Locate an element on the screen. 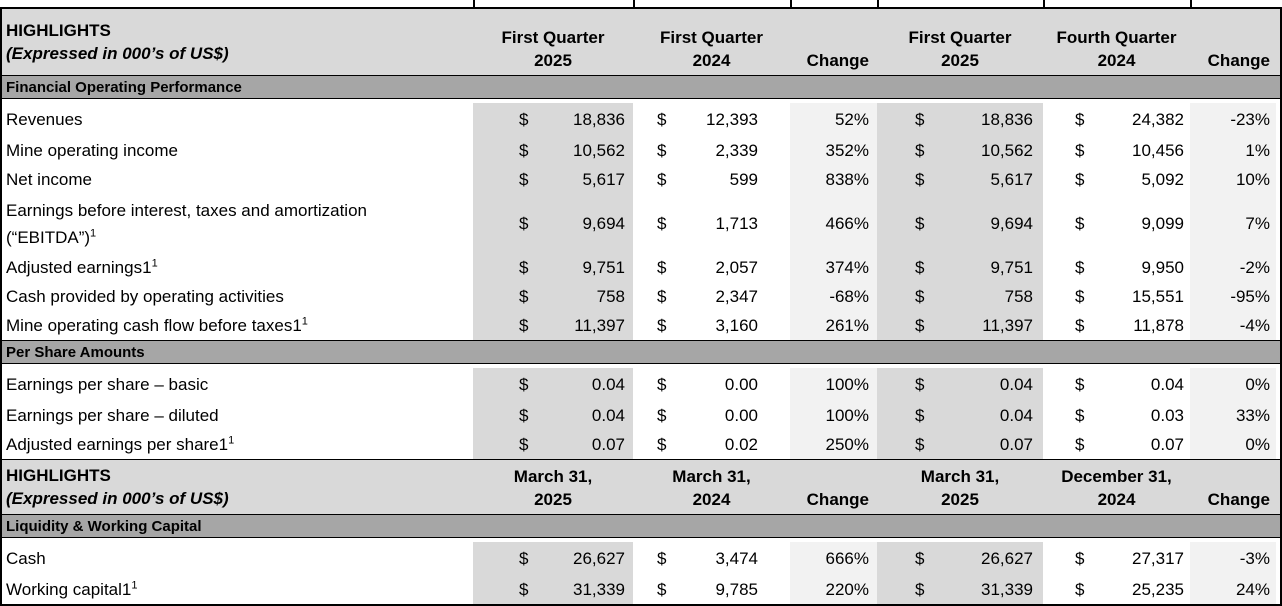  row-label-cell: Revenues is located at coordinates (237, 119).